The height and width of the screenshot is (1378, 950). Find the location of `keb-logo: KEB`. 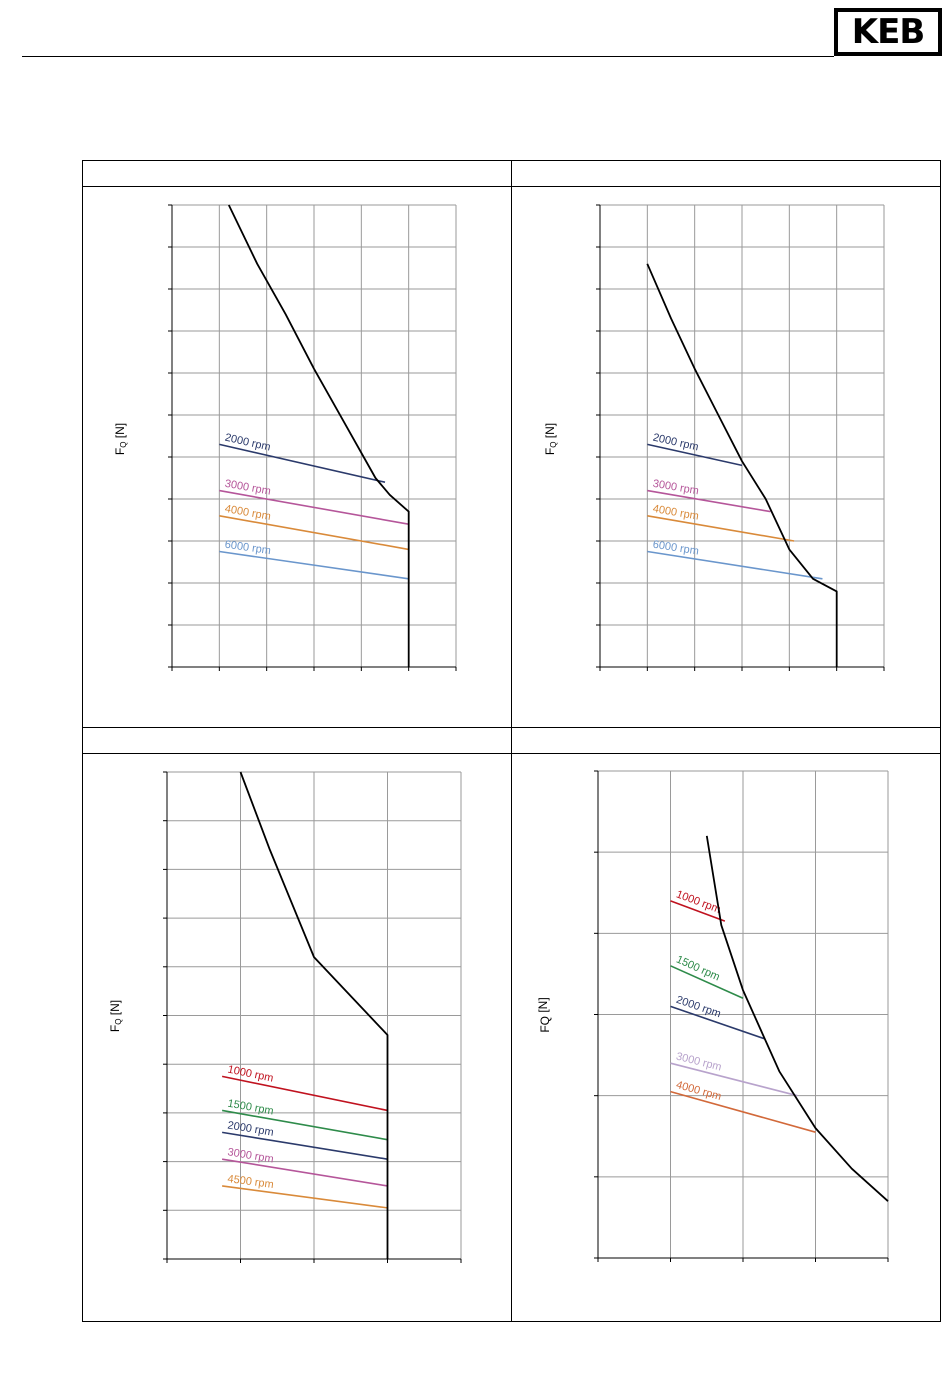

keb-logo: KEB is located at coordinates (888, 32).